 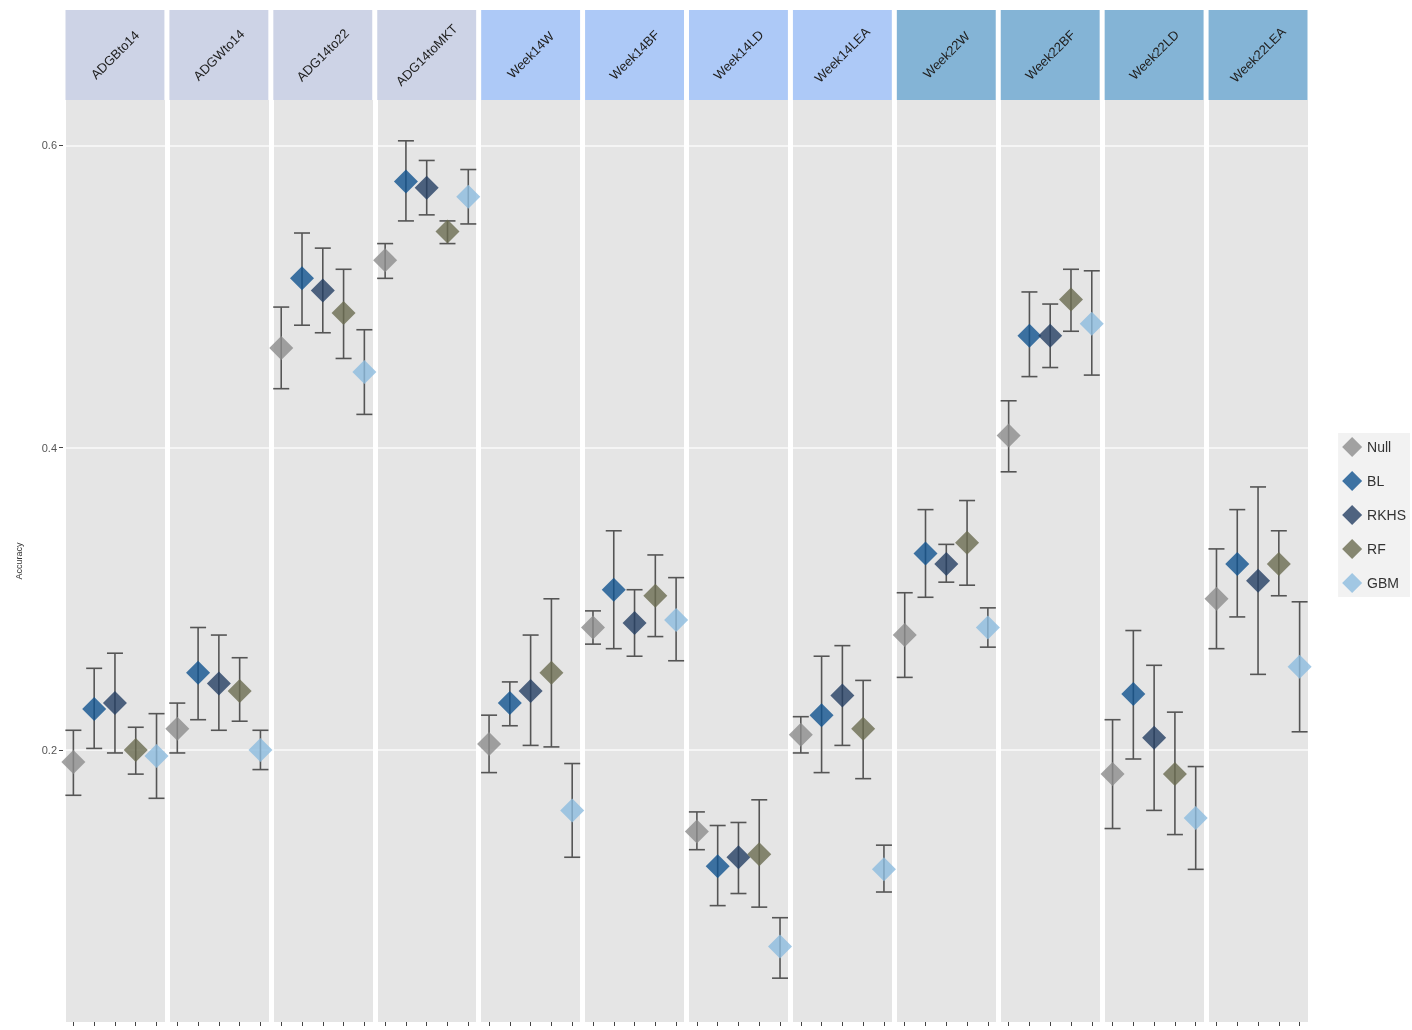 I want to click on legend-label: GBM, so click(x=1383, y=583).